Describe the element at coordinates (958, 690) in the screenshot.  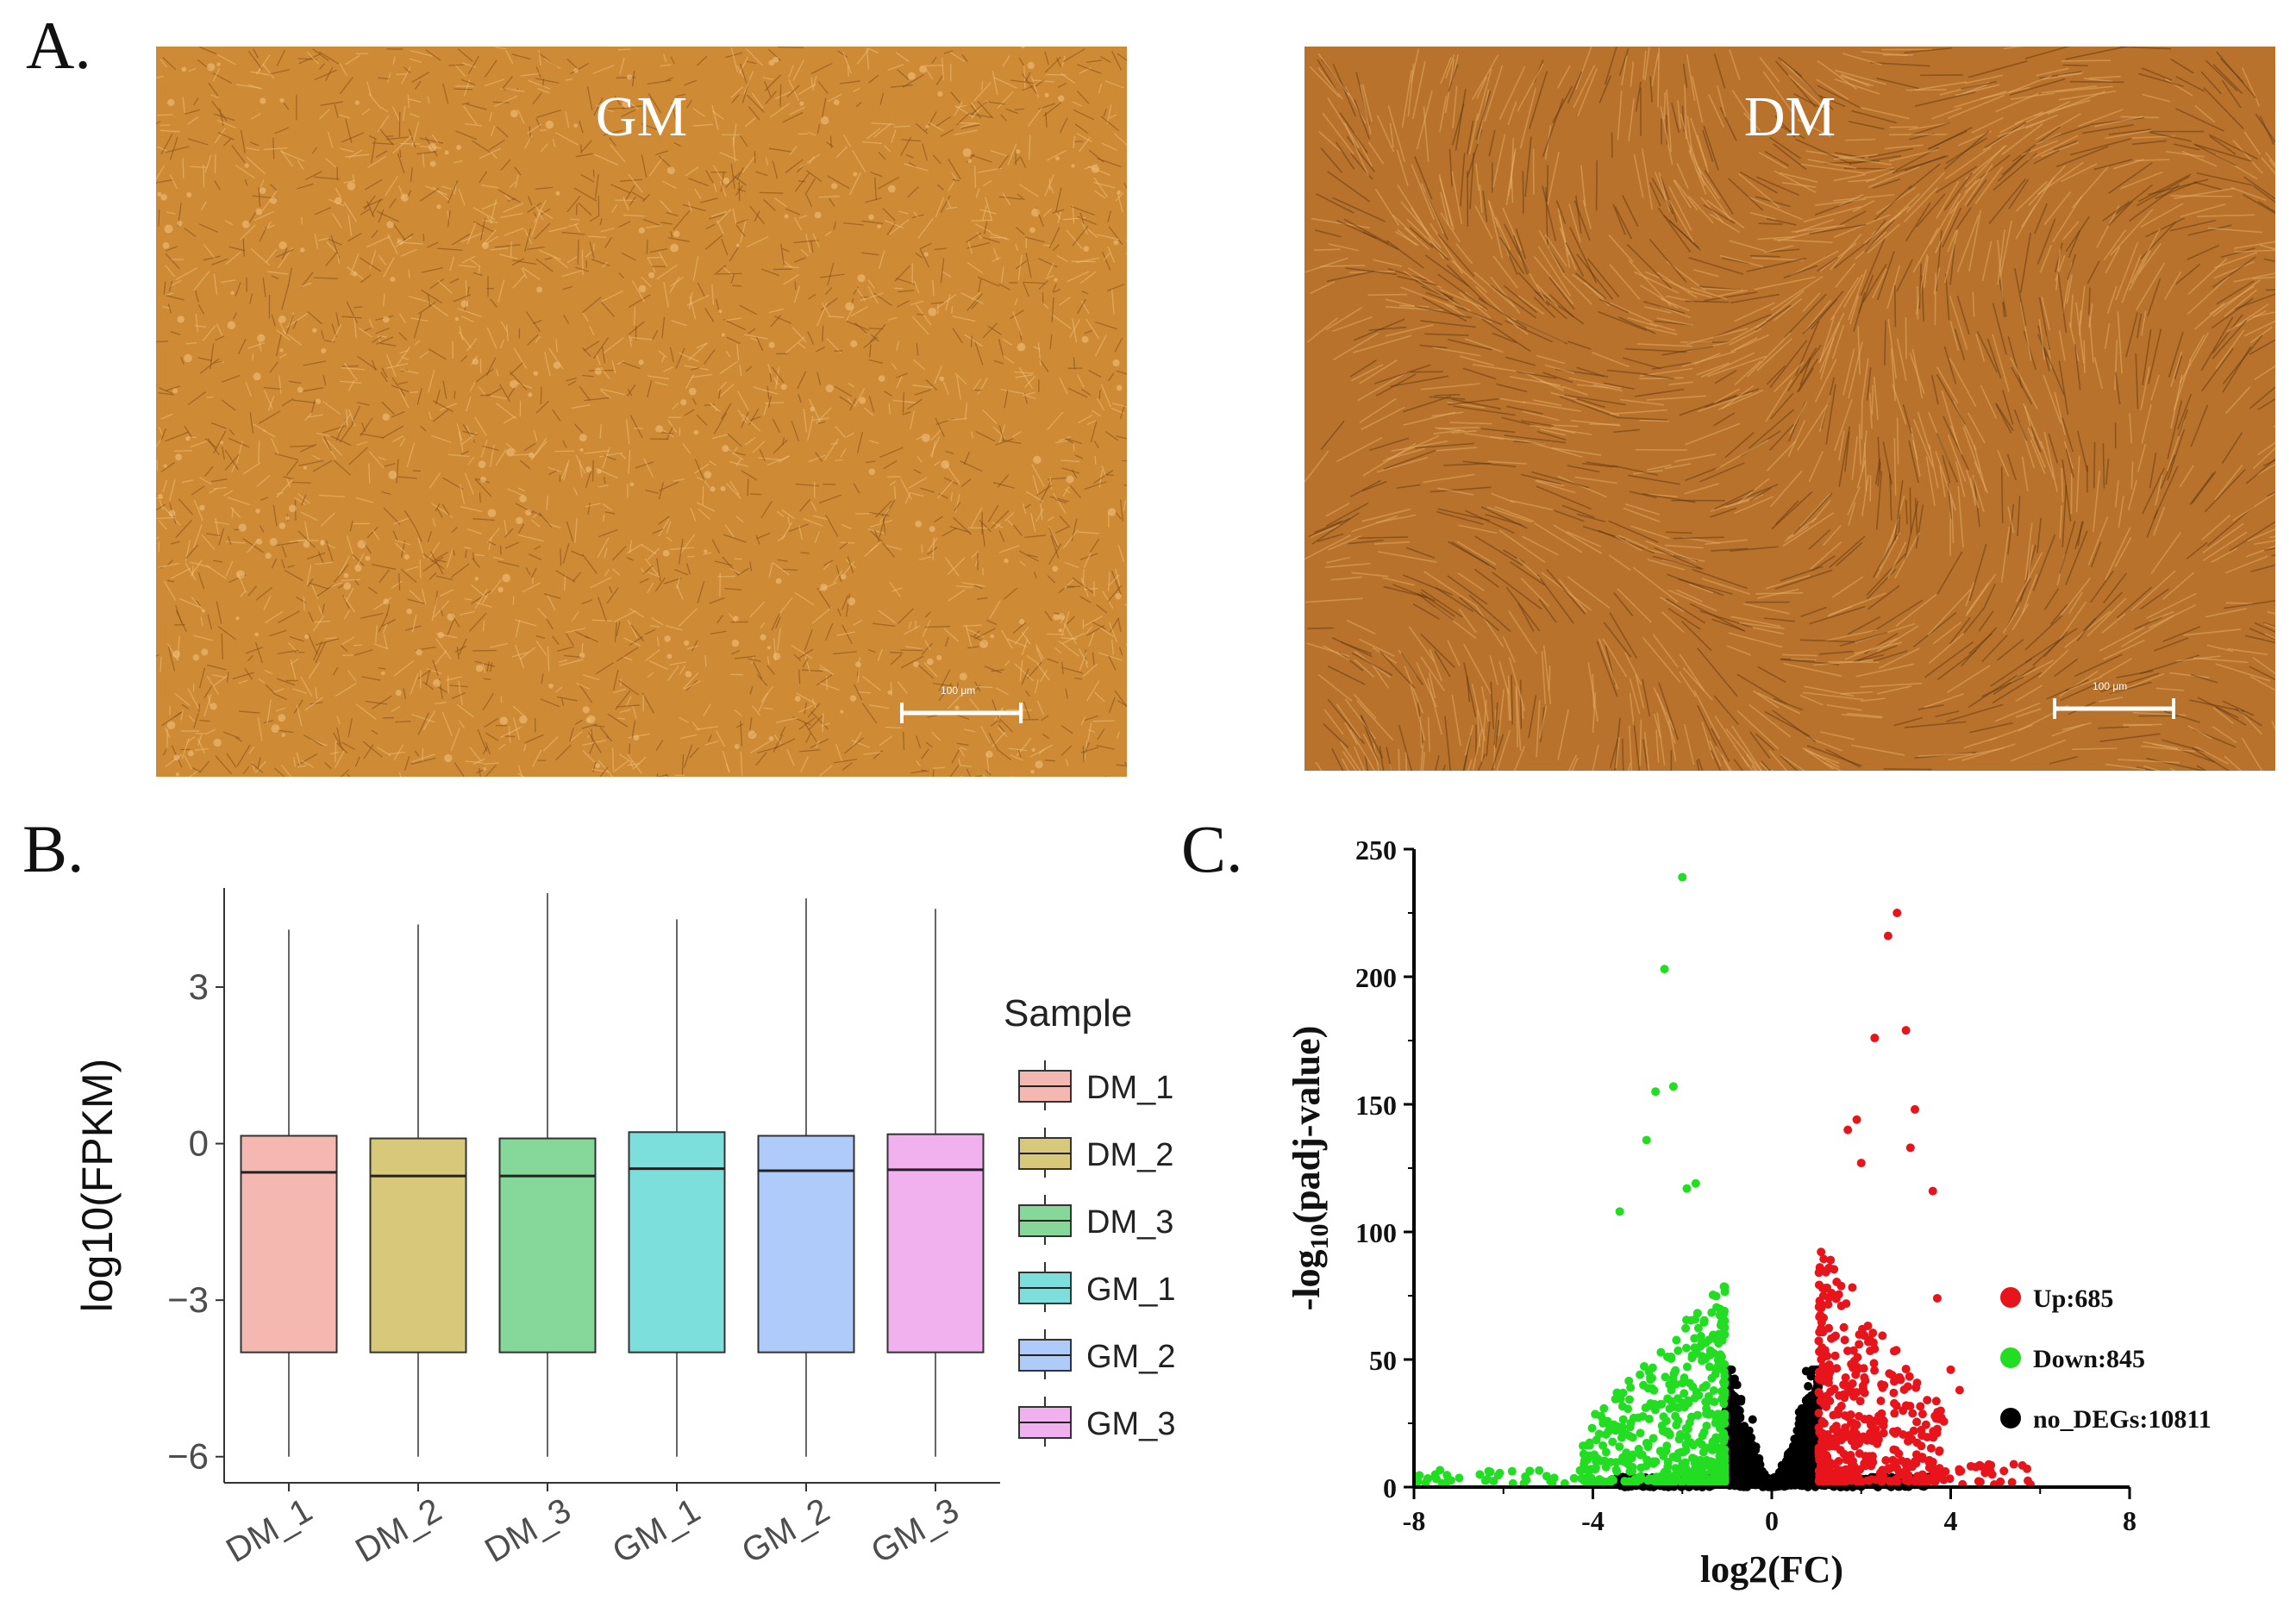
I see `scale-bar-text: 100 μm` at that location.